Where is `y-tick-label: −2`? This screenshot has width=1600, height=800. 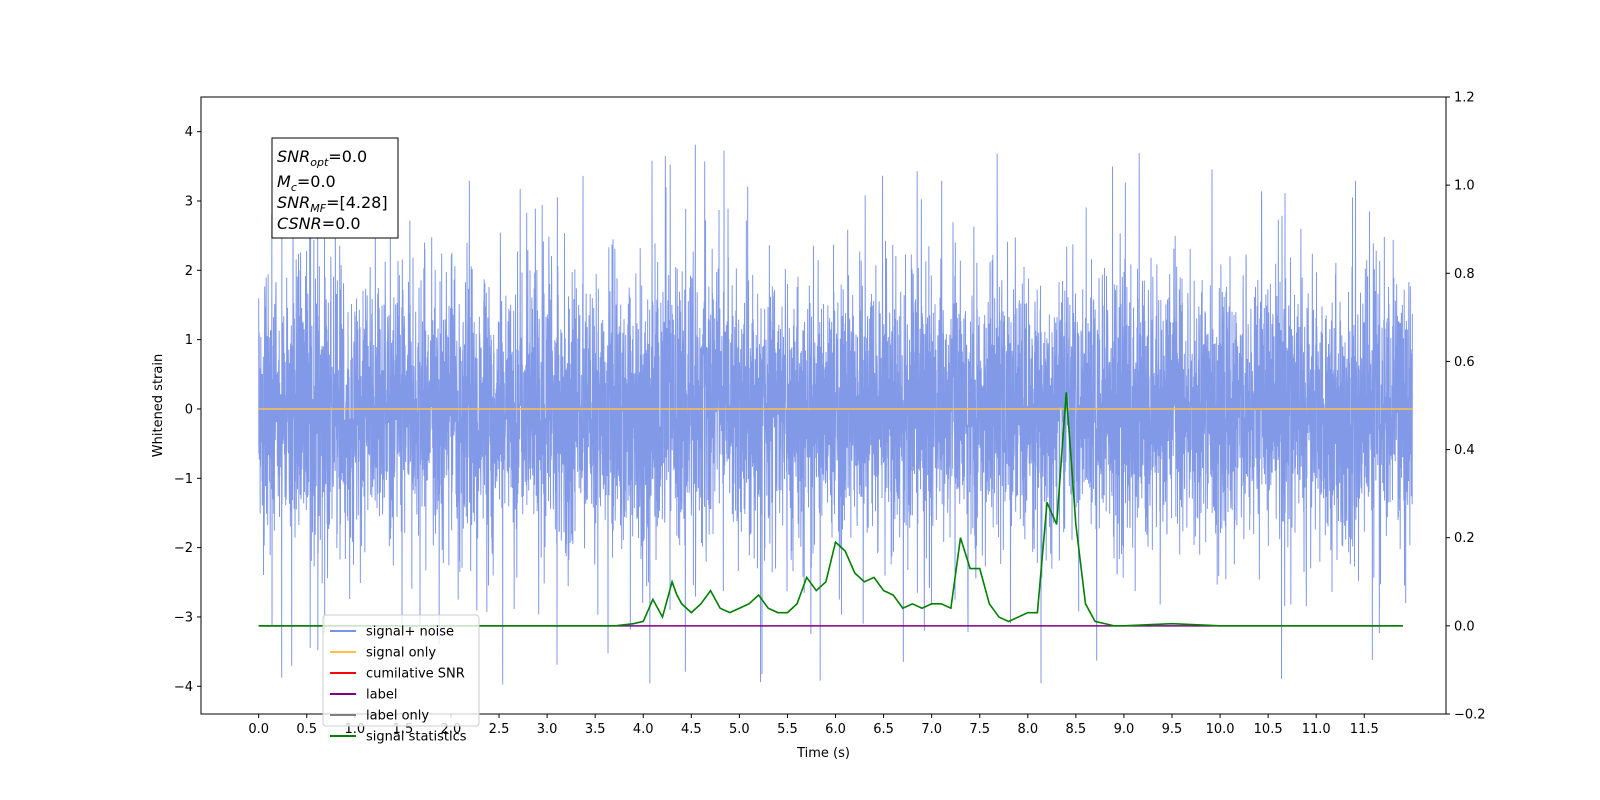
y-tick-label: −2 is located at coordinates (183, 548).